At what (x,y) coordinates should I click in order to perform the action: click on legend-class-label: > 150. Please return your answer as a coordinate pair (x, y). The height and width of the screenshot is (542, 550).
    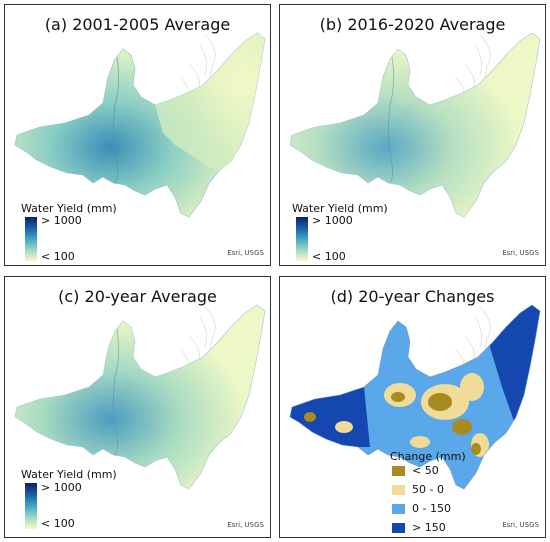
    Looking at the image, I should click on (429, 527).